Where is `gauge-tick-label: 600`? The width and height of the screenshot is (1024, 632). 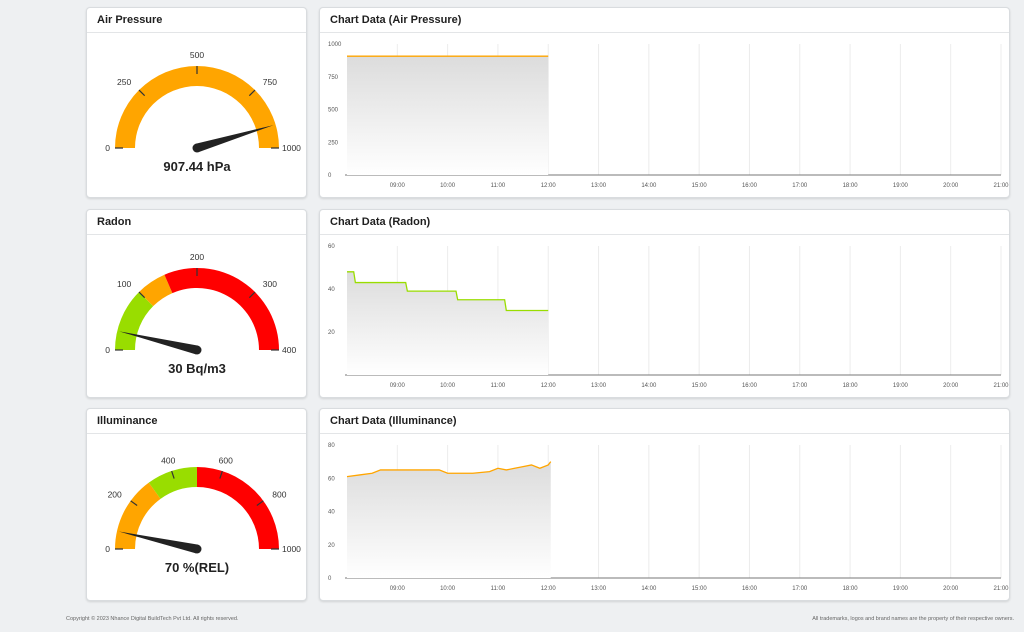
gauge-tick-label: 600 is located at coordinates (226, 461).